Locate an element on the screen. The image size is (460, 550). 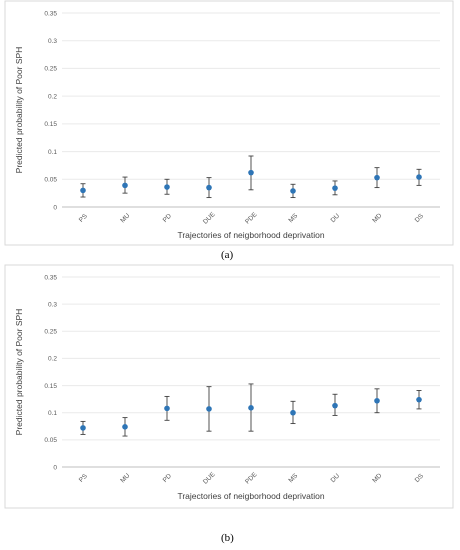
panel-label-a: (a) is located at coordinates (227, 255).